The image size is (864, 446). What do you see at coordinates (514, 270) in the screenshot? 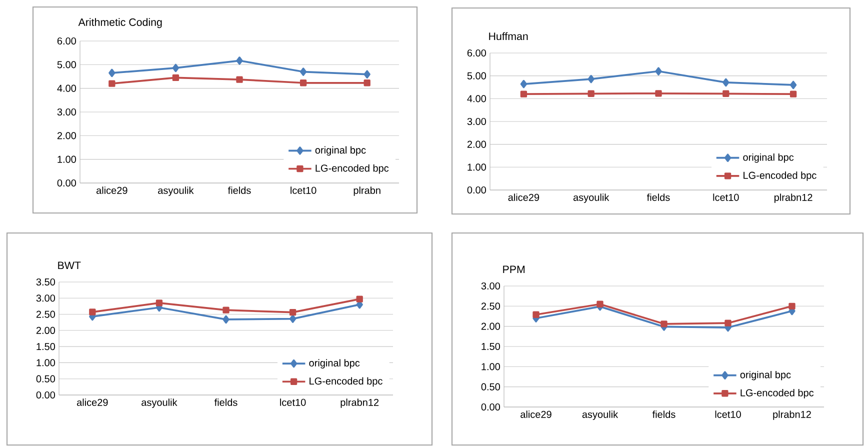
I see `chart-title: PPM` at bounding box center [514, 270].